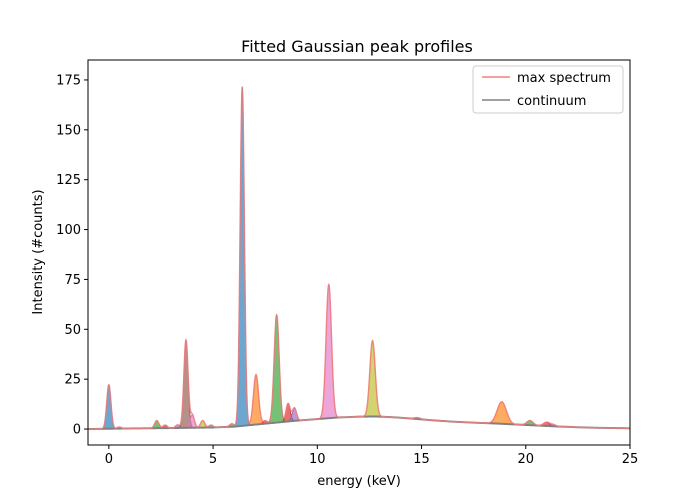  Describe the element at coordinates (68, 180) in the screenshot. I see `y-tick-label: 125` at that location.